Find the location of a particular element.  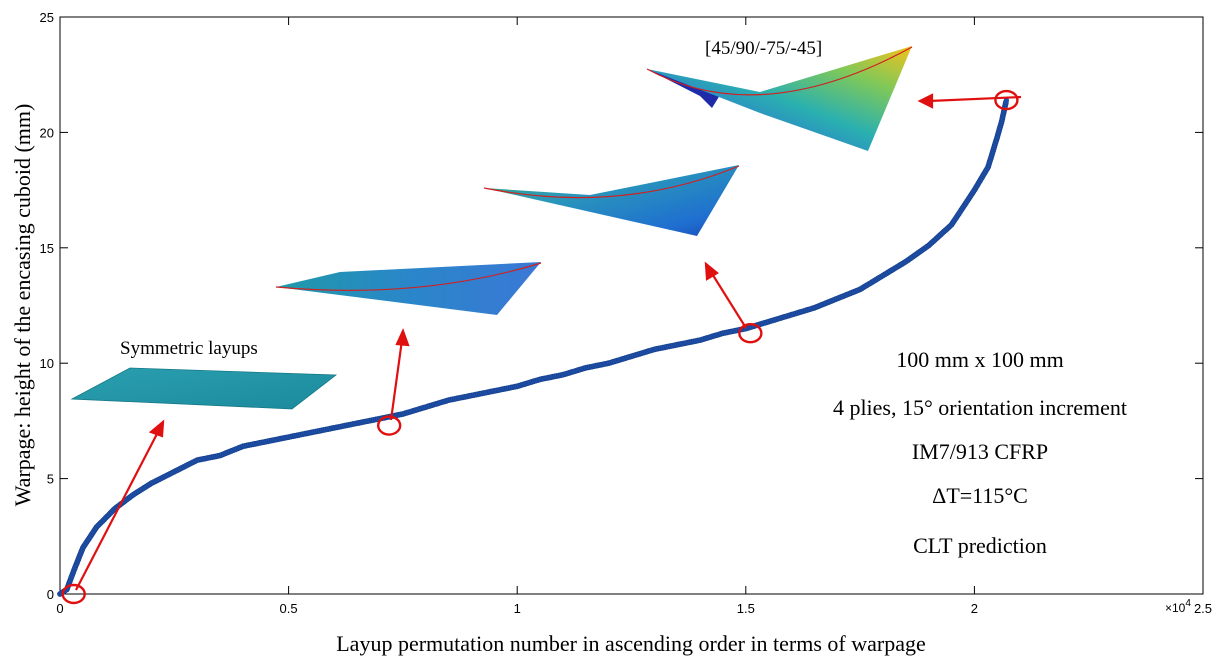

info-line-4: ΔT=115°C is located at coordinates (980, 495).